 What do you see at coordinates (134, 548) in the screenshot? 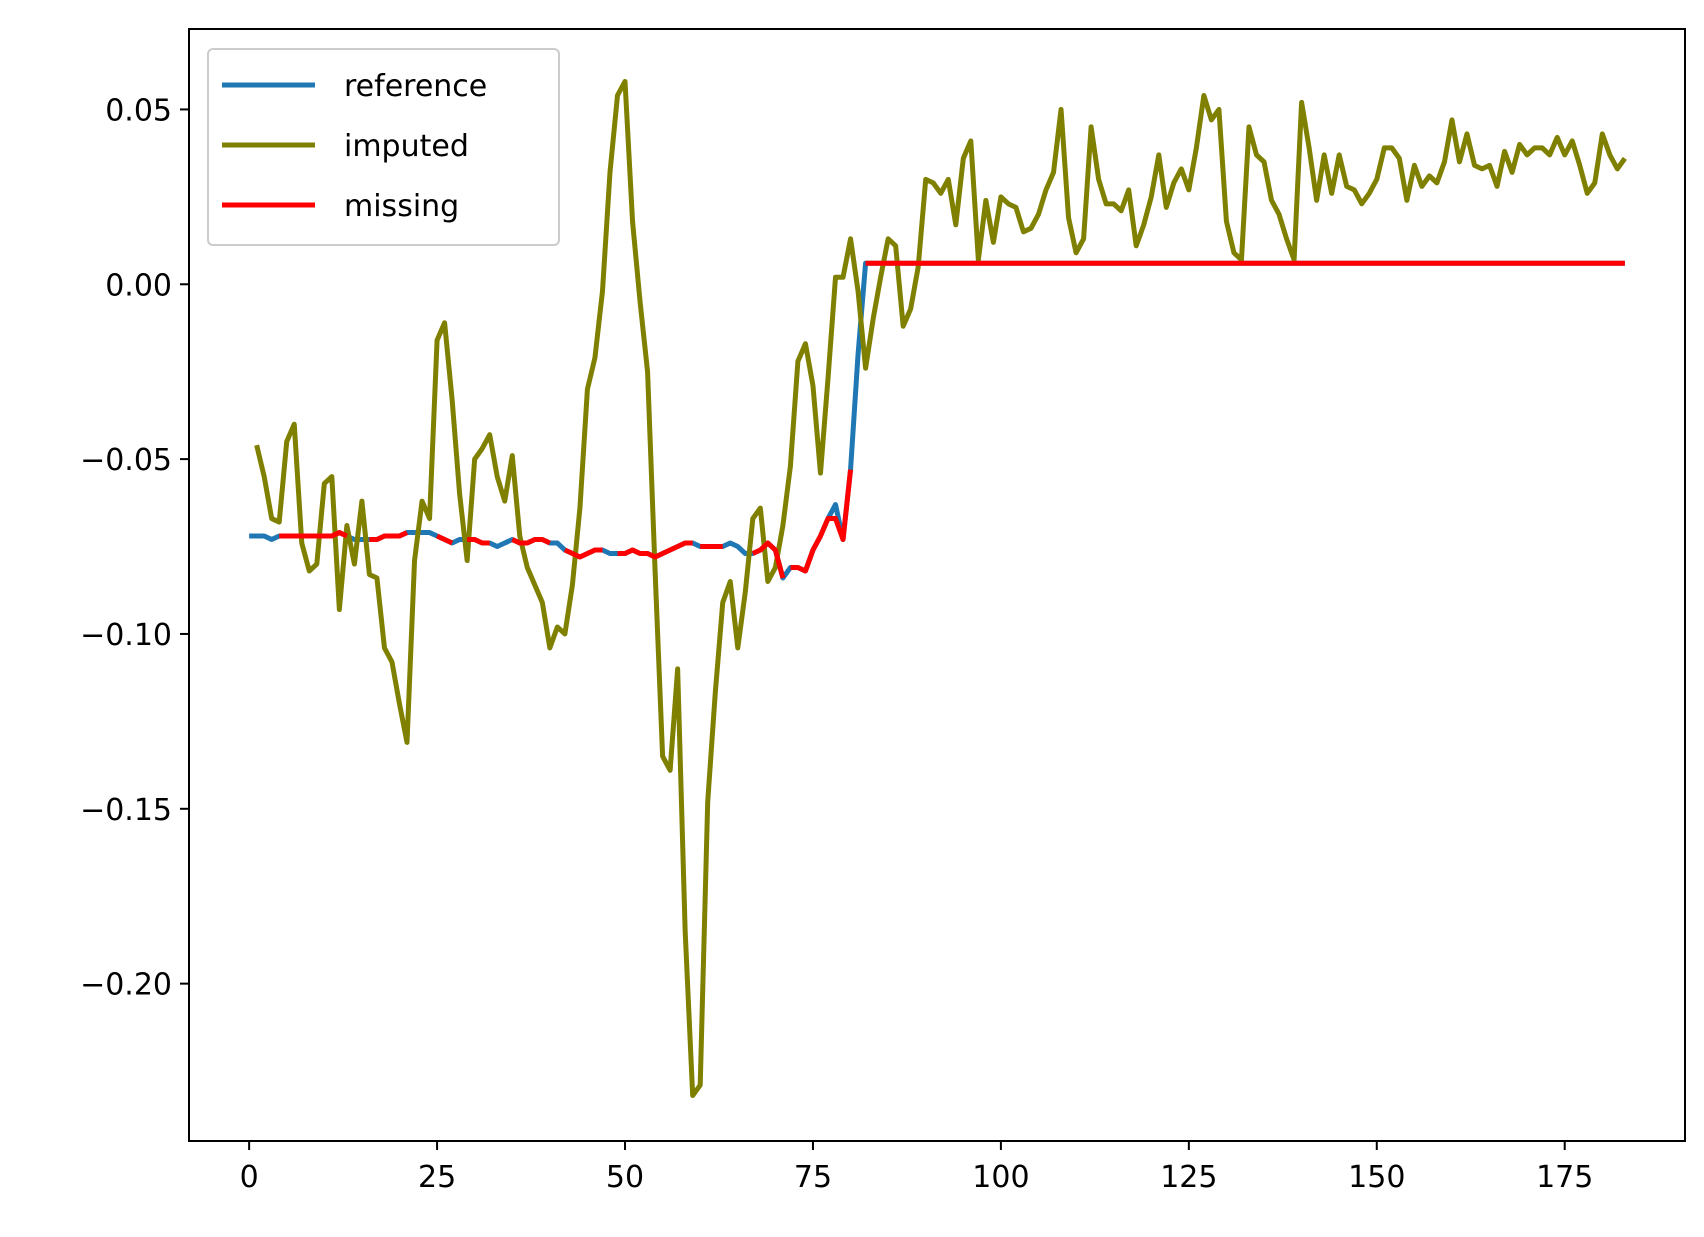
I see `y-axis: 0.05 0.00 −0.05 −0.10 −0.15 −0.20` at bounding box center [134, 548].